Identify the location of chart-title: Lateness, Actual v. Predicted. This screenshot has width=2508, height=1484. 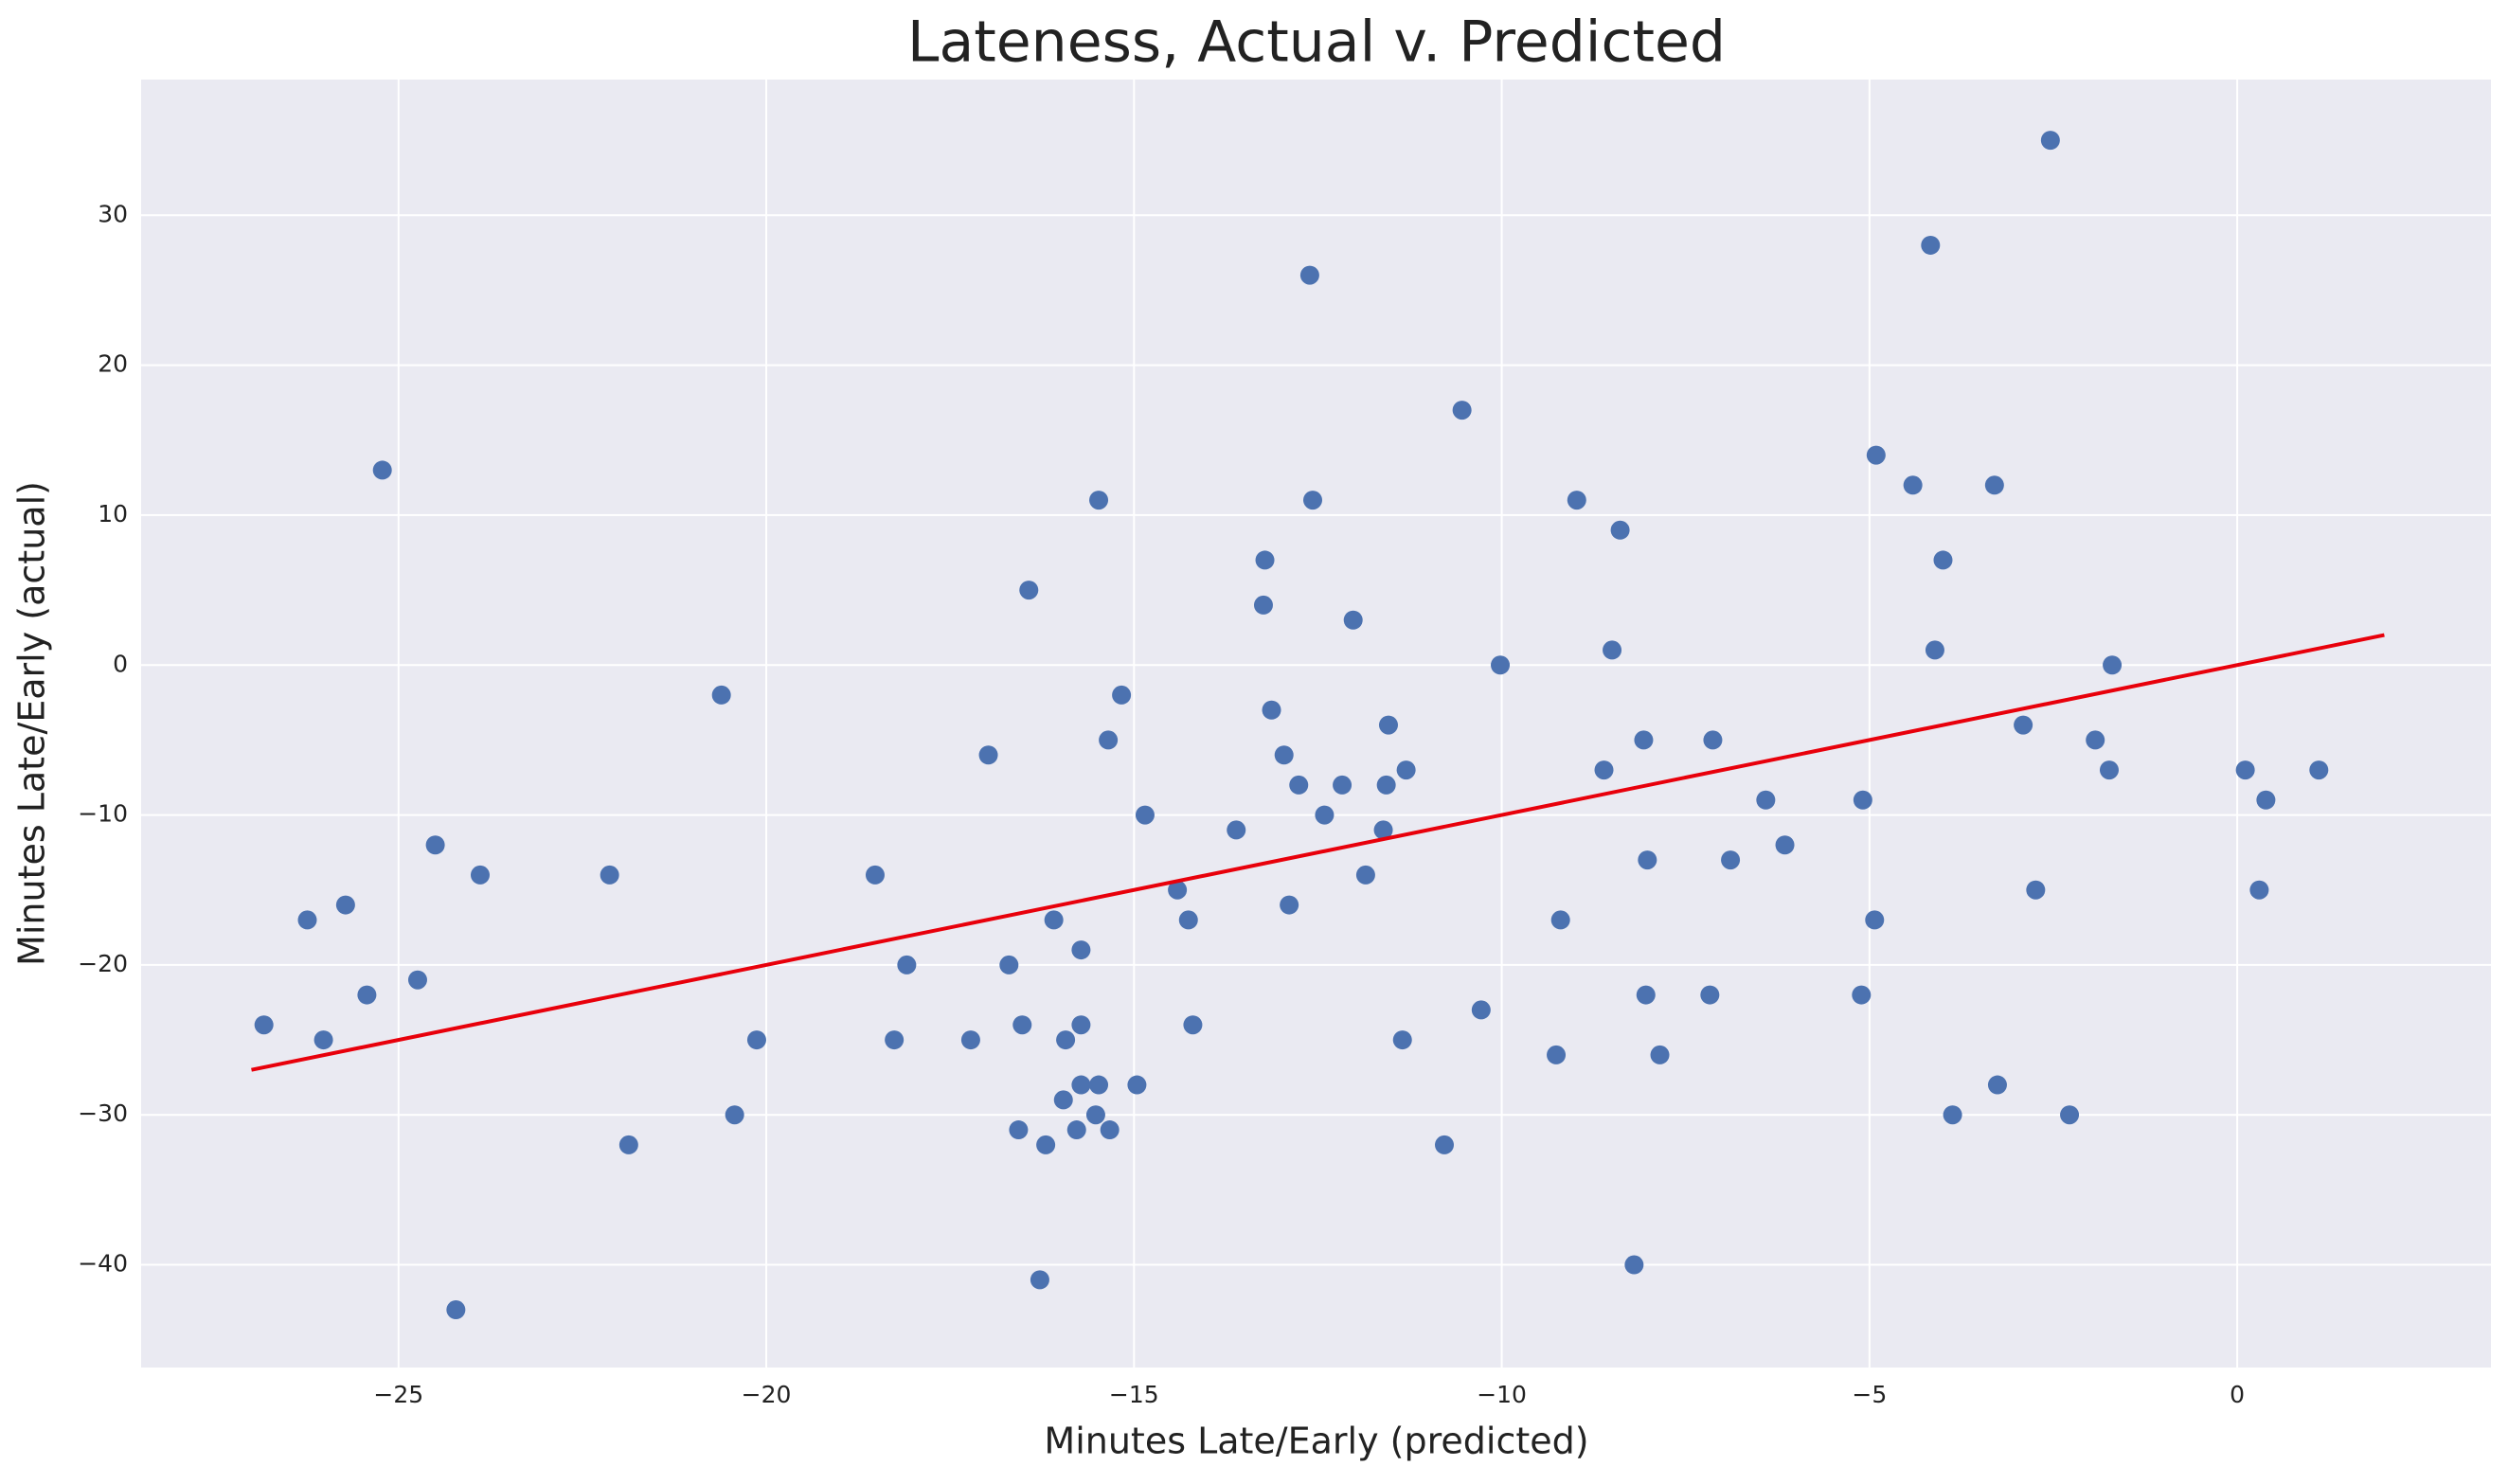
(1317, 42).